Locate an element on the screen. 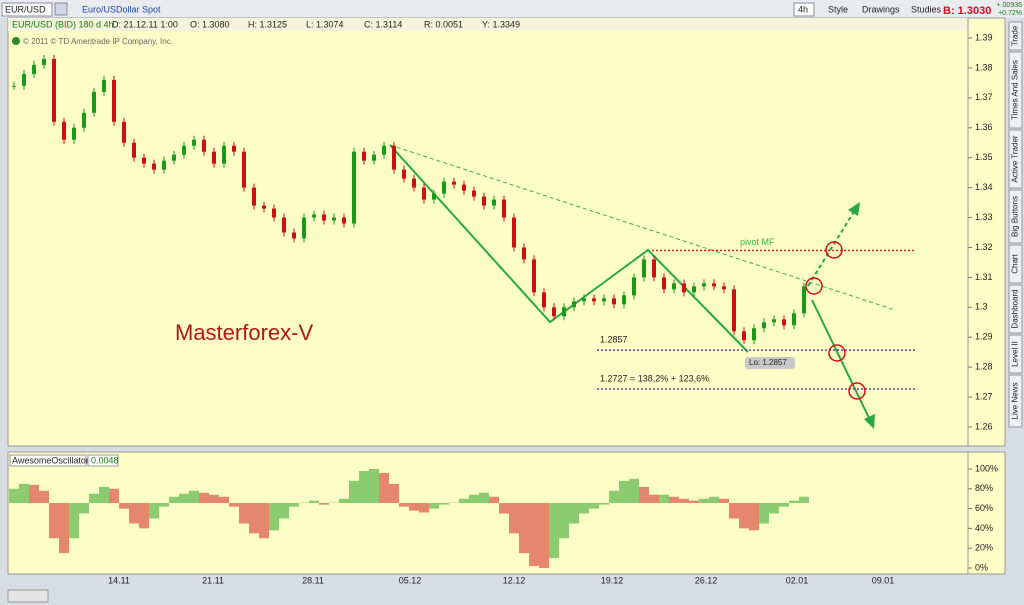 This screenshot has width=1024, height=605. watermark: Masterforex-V is located at coordinates (244, 332).